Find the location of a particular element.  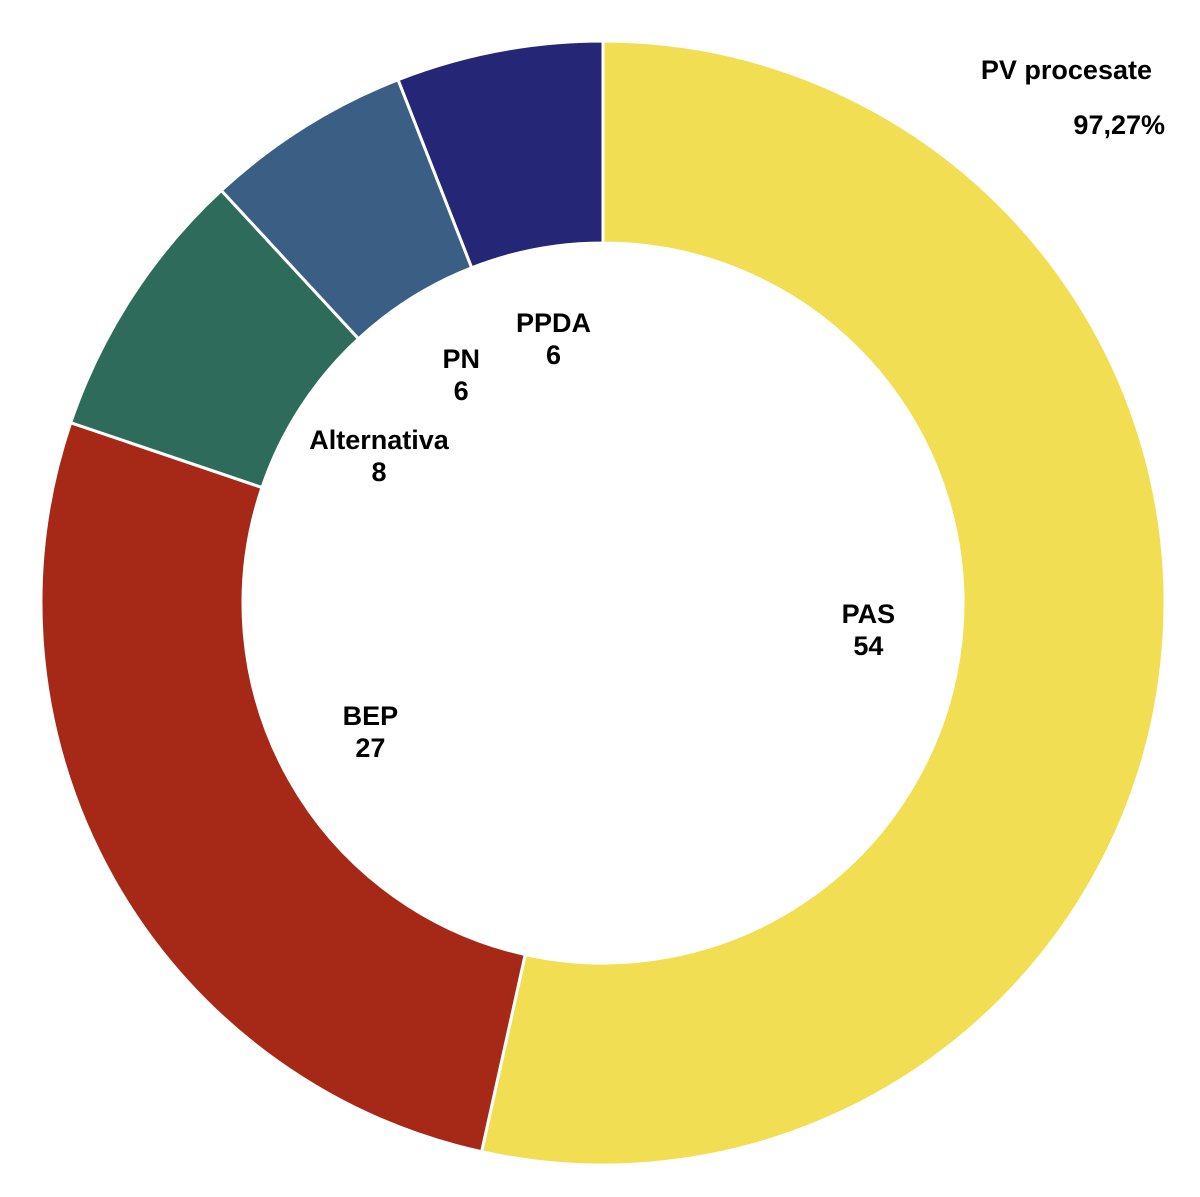

slice-label: PAS is located at coordinates (869, 614).